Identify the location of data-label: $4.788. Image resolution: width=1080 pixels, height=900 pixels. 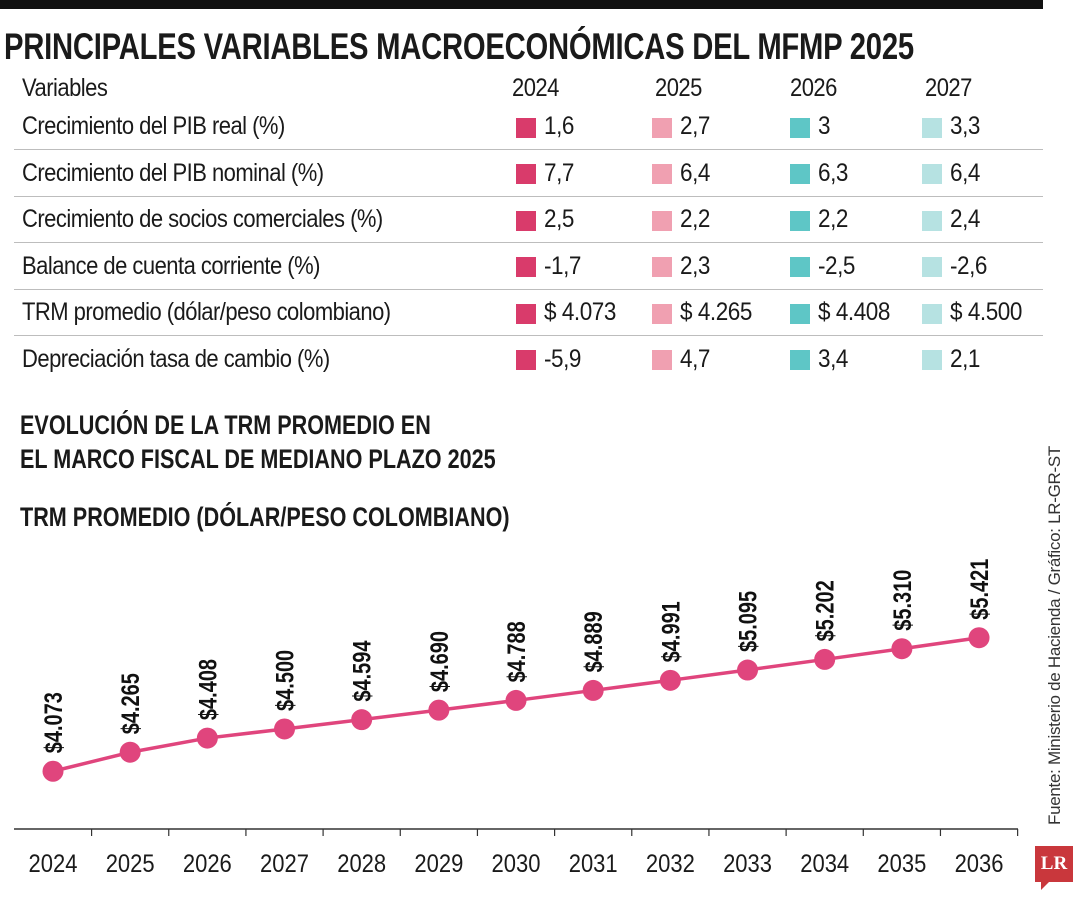
(517, 651).